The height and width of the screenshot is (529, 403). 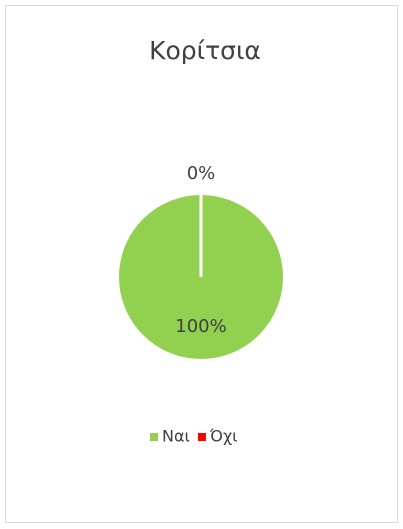 What do you see at coordinates (176, 436) in the screenshot?
I see `legend-label: Ναι` at bounding box center [176, 436].